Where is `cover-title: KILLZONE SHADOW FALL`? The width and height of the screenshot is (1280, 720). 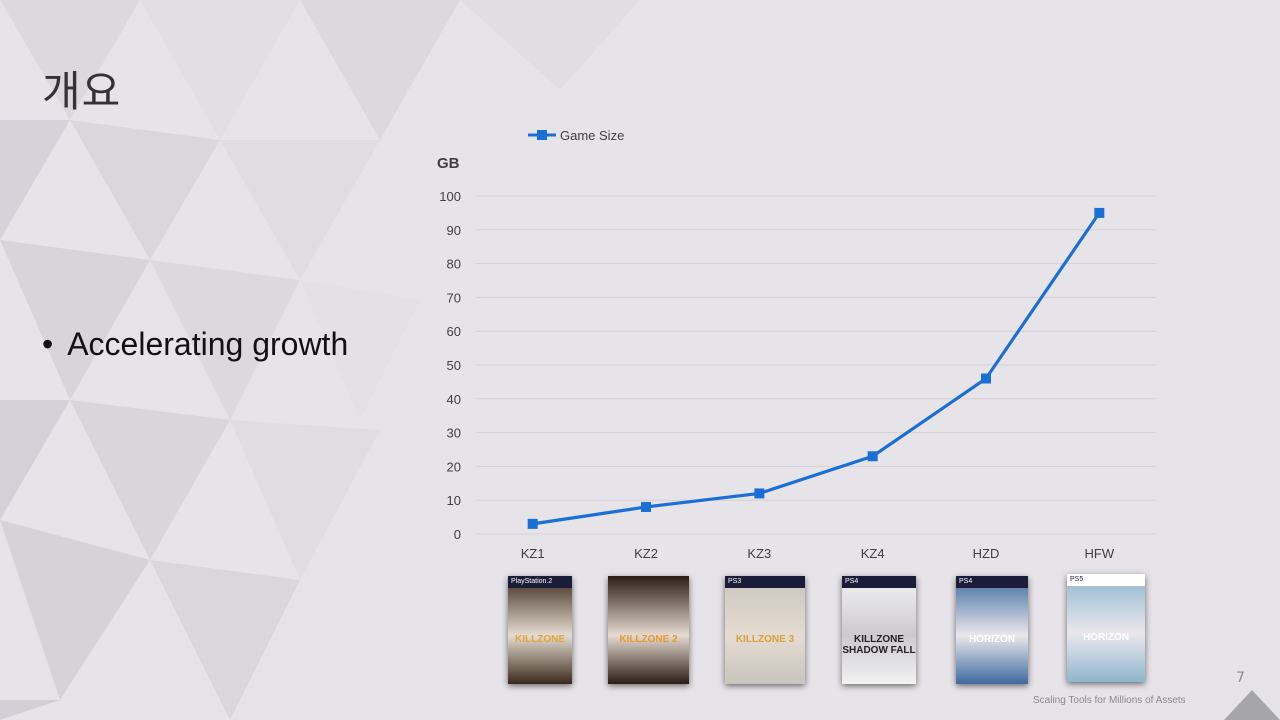
cover-title: KILLZONE SHADOW FALL is located at coordinates (879, 645).